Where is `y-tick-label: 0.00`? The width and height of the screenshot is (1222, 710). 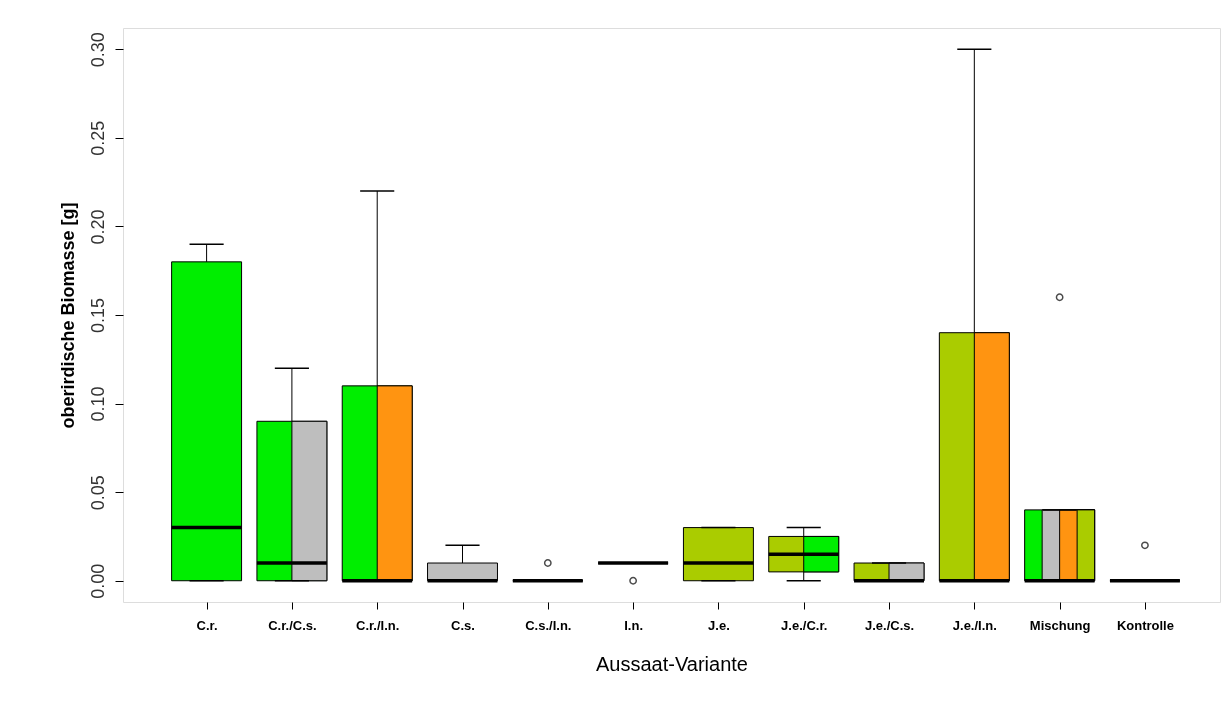 y-tick-label: 0.00 is located at coordinates (97, 581).